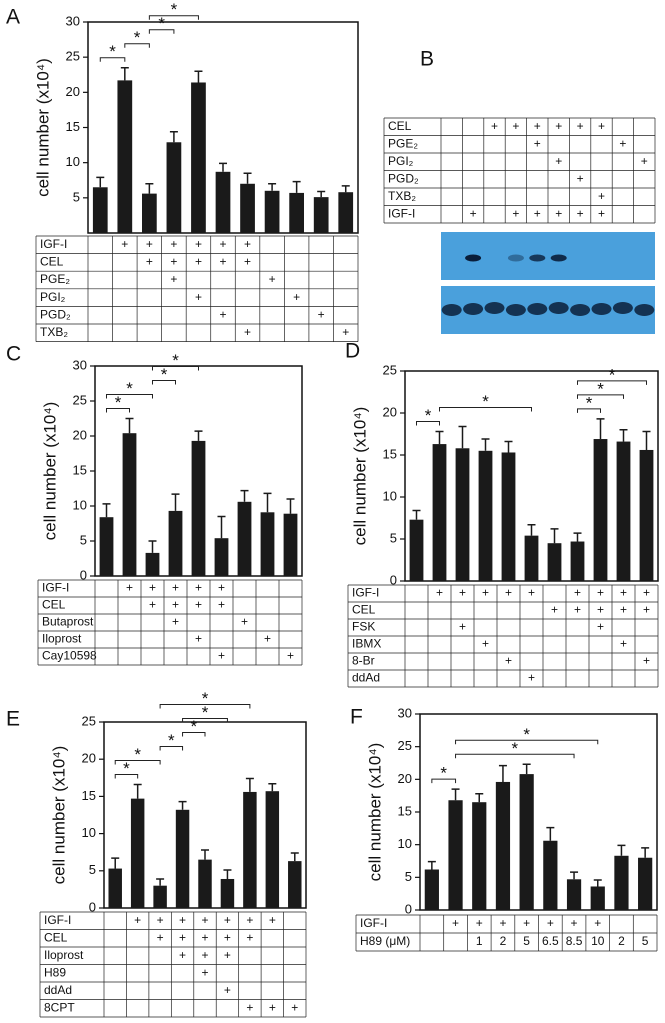  Describe the element at coordinates (55, 279) in the screenshot. I see `condition-label: PGE₂` at that location.